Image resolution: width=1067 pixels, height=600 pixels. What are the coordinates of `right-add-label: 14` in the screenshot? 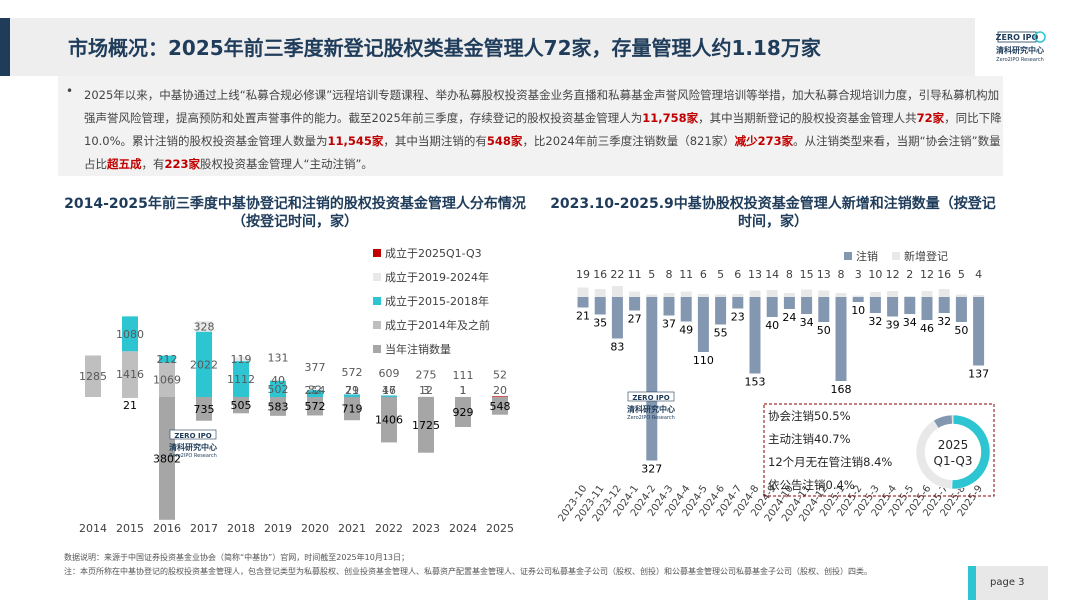 It's located at (772, 274).